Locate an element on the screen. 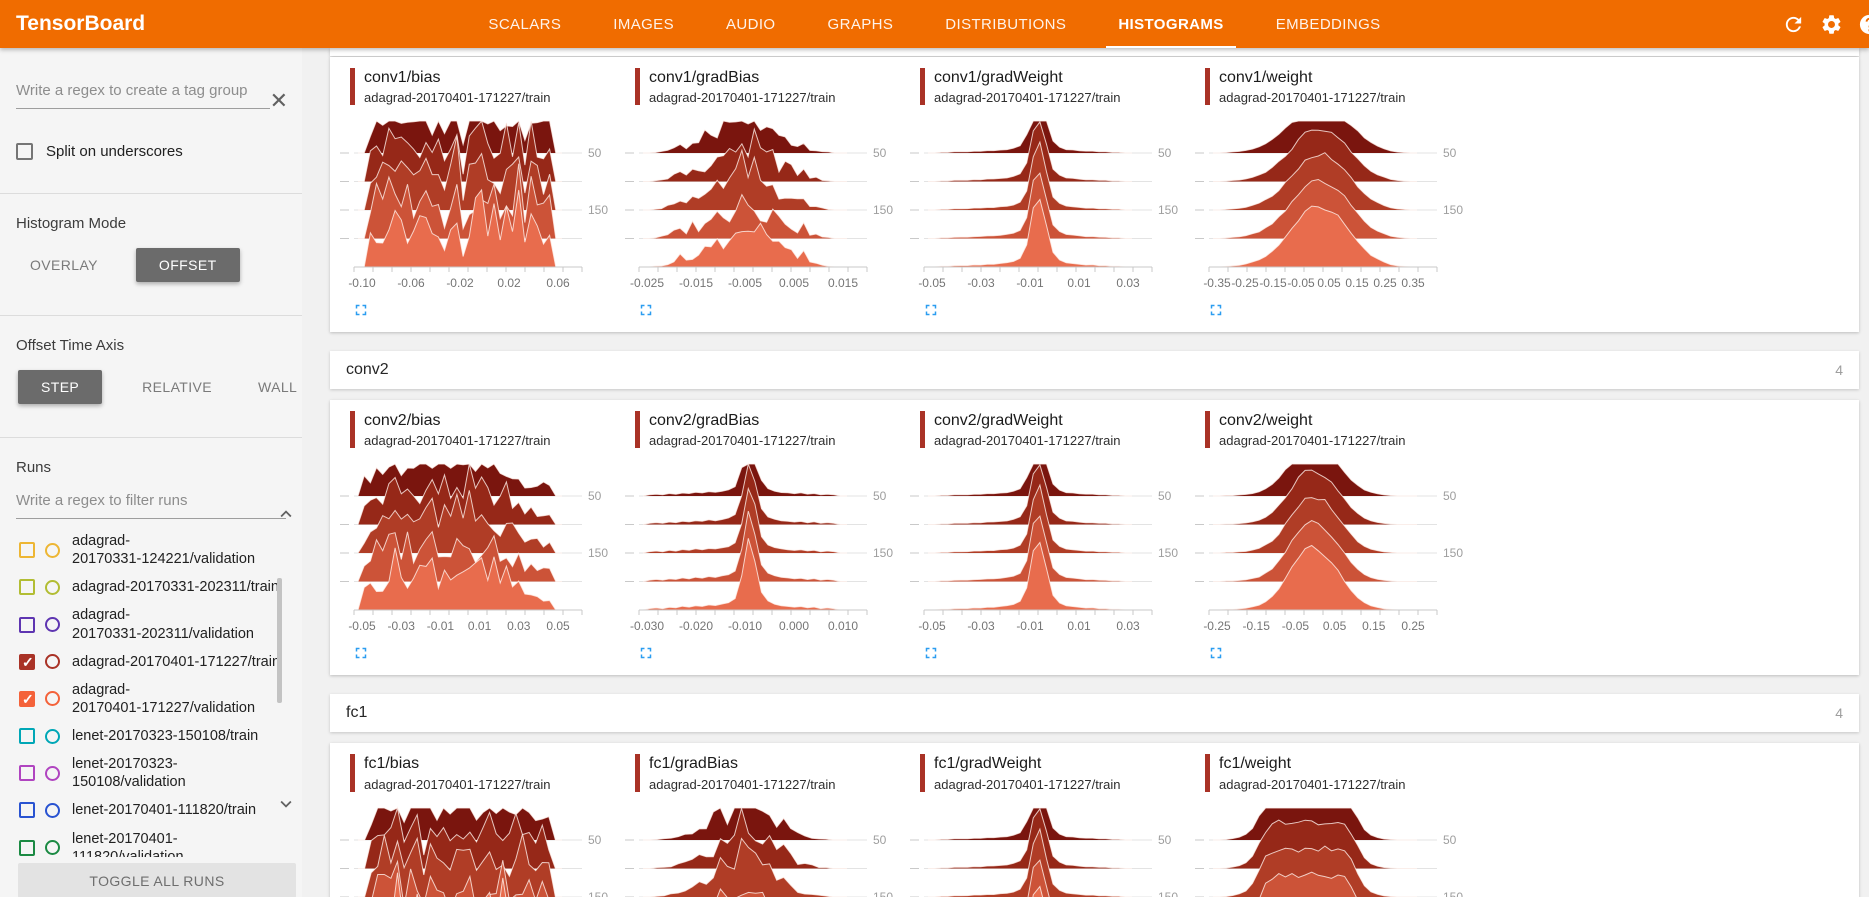  x-axis-tick-label: -0.030 is located at coordinates (647, 626).